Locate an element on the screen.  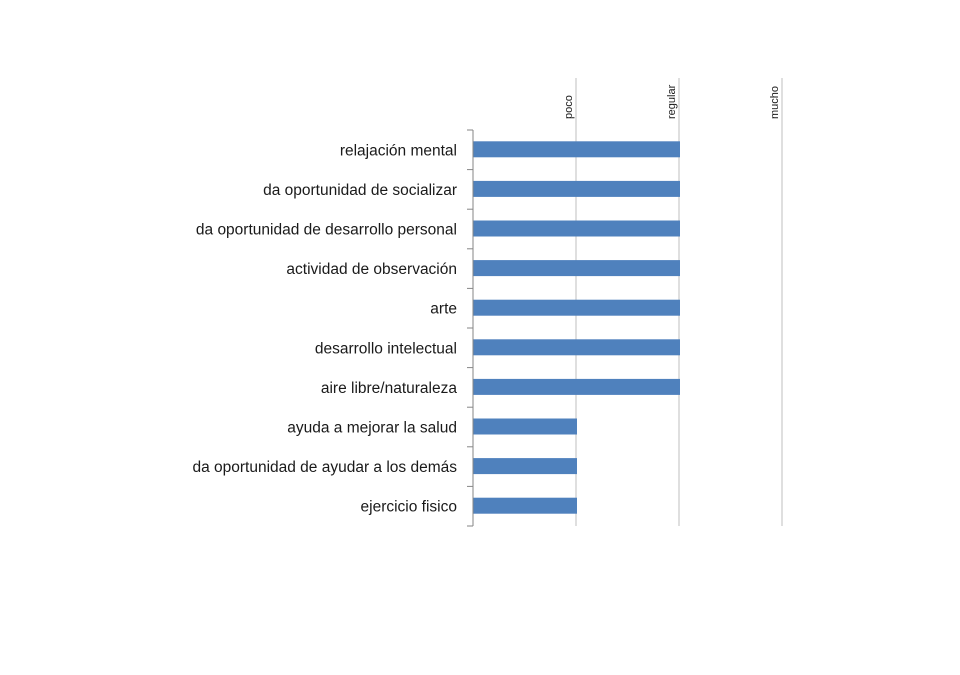
category-label: actividad de observación is located at coordinates (371, 269).